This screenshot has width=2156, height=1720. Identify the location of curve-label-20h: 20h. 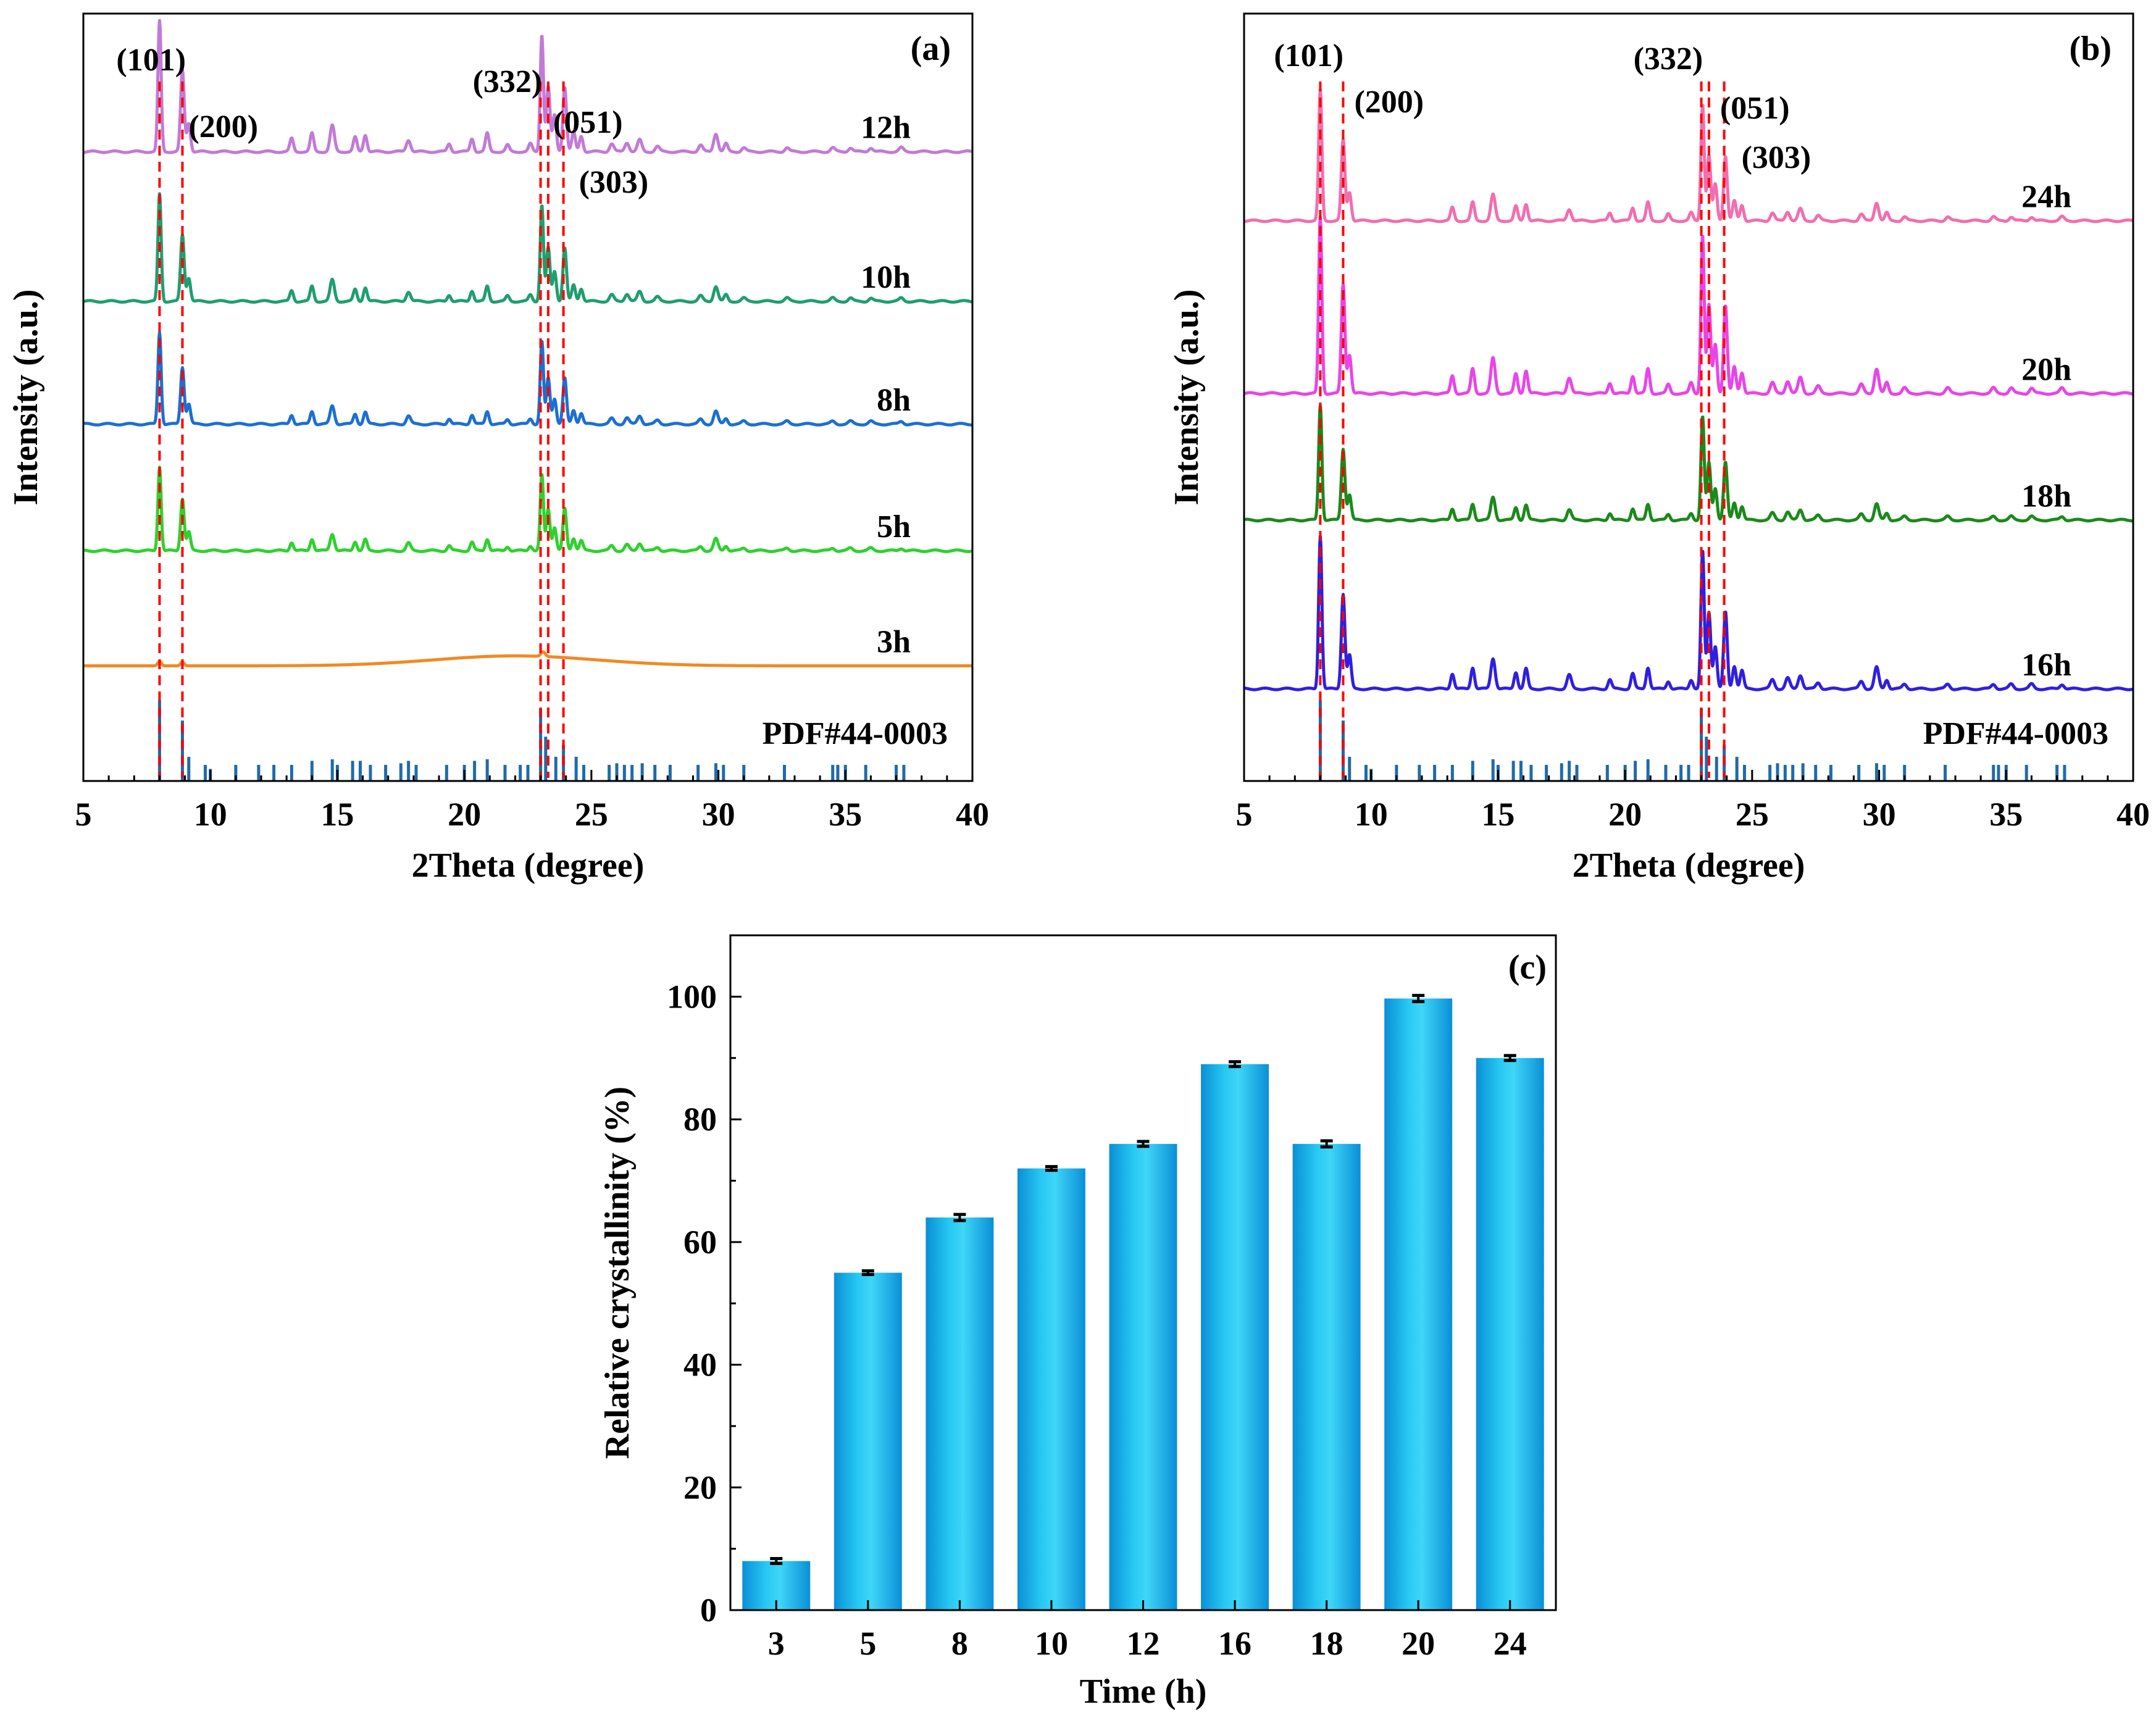
(2046, 369).